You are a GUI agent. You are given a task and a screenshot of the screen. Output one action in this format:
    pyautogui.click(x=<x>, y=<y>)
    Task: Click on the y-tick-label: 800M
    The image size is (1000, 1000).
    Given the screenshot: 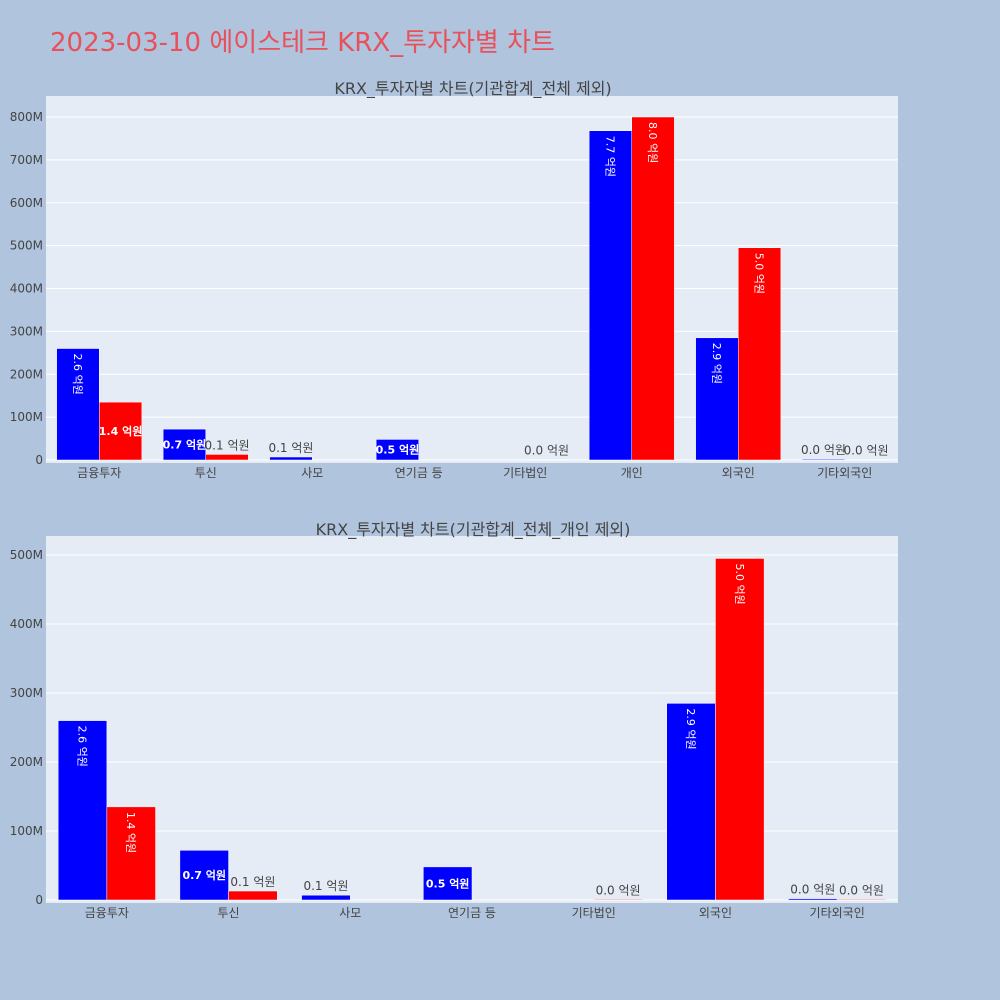 What is the action you would take?
    pyautogui.click(x=26, y=117)
    